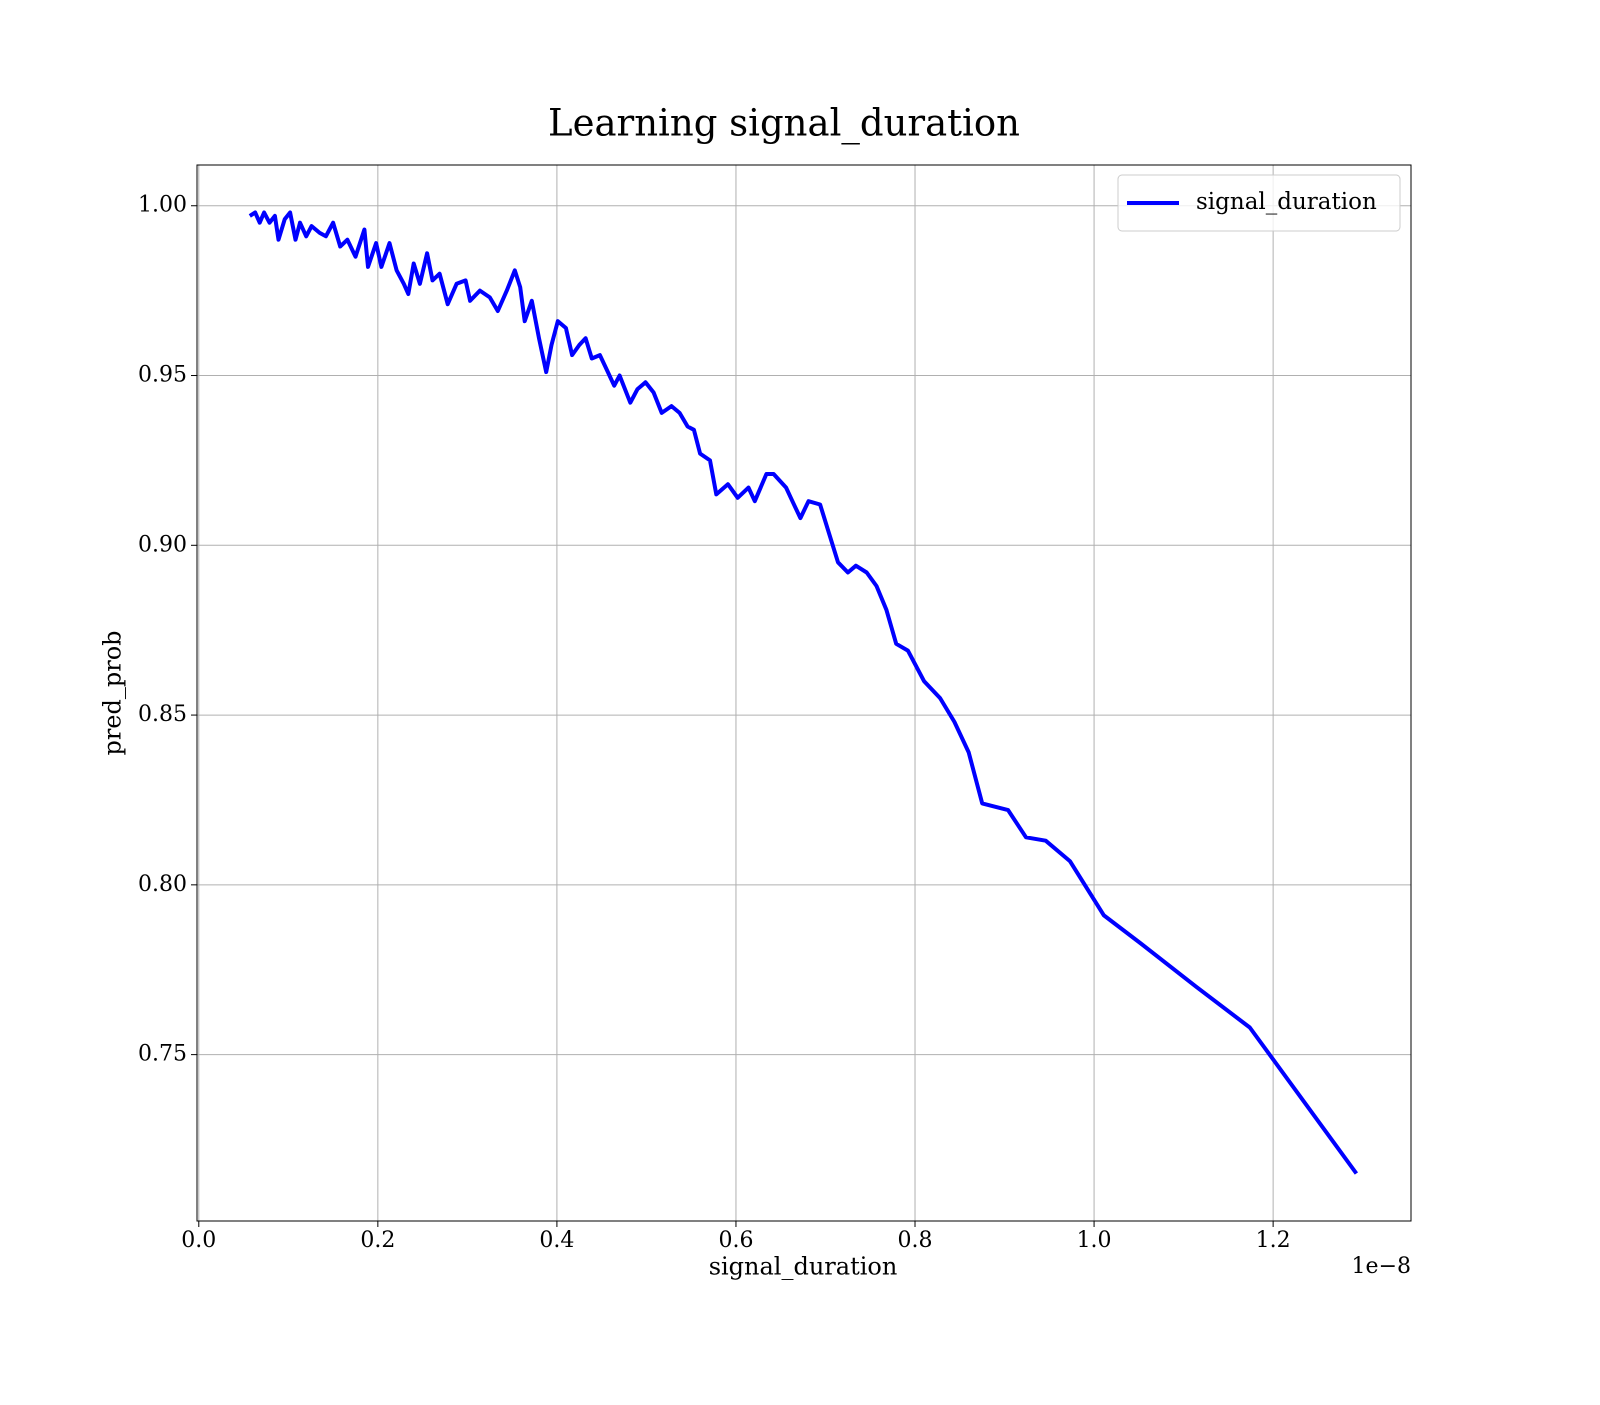 The width and height of the screenshot is (1600, 1405). Describe the element at coordinates (1094, 1240) in the screenshot. I see `x-tick-label: 1.0` at that location.